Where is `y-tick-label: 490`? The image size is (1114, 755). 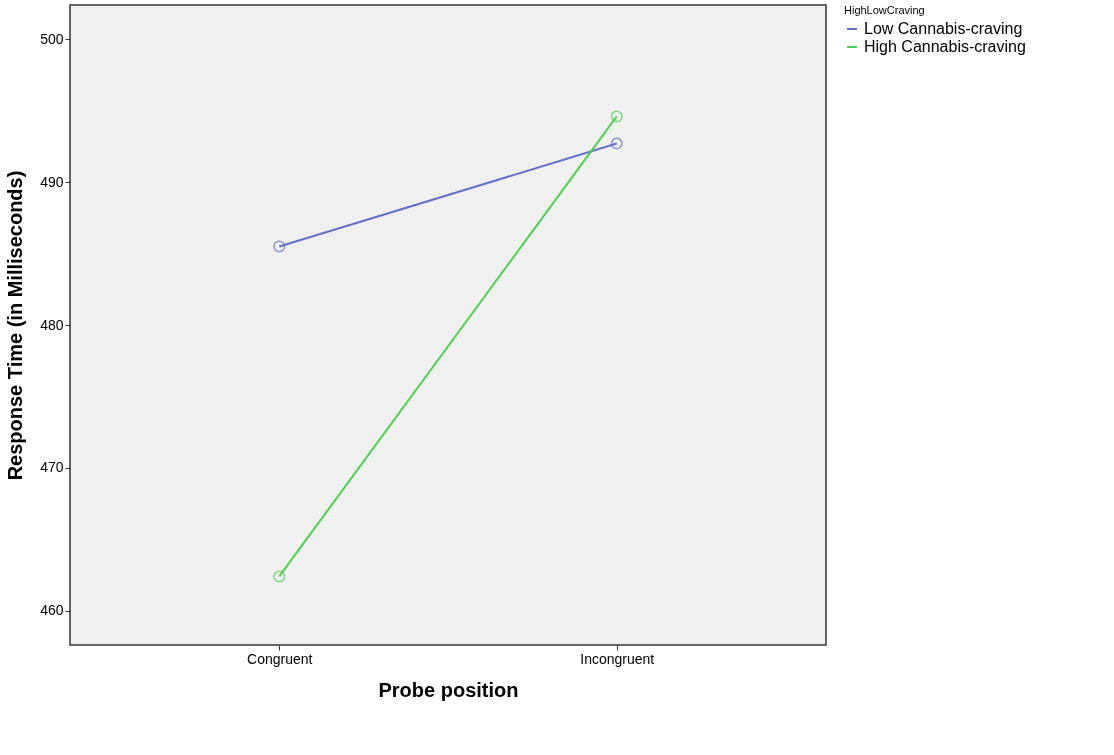
y-tick-label: 490 is located at coordinates (52, 181).